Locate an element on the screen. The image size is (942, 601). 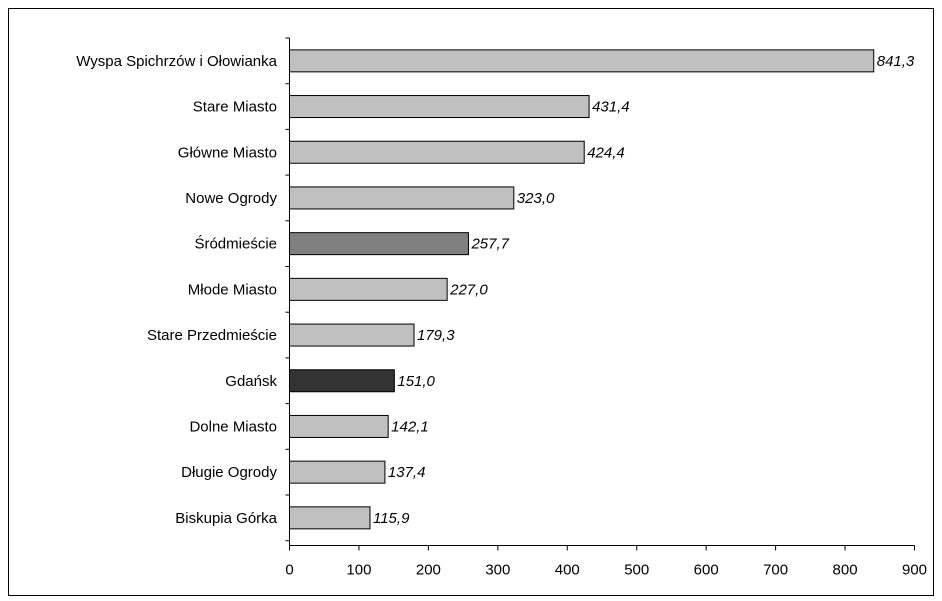
x-tick-label-6: 600 is located at coordinates (706, 570).